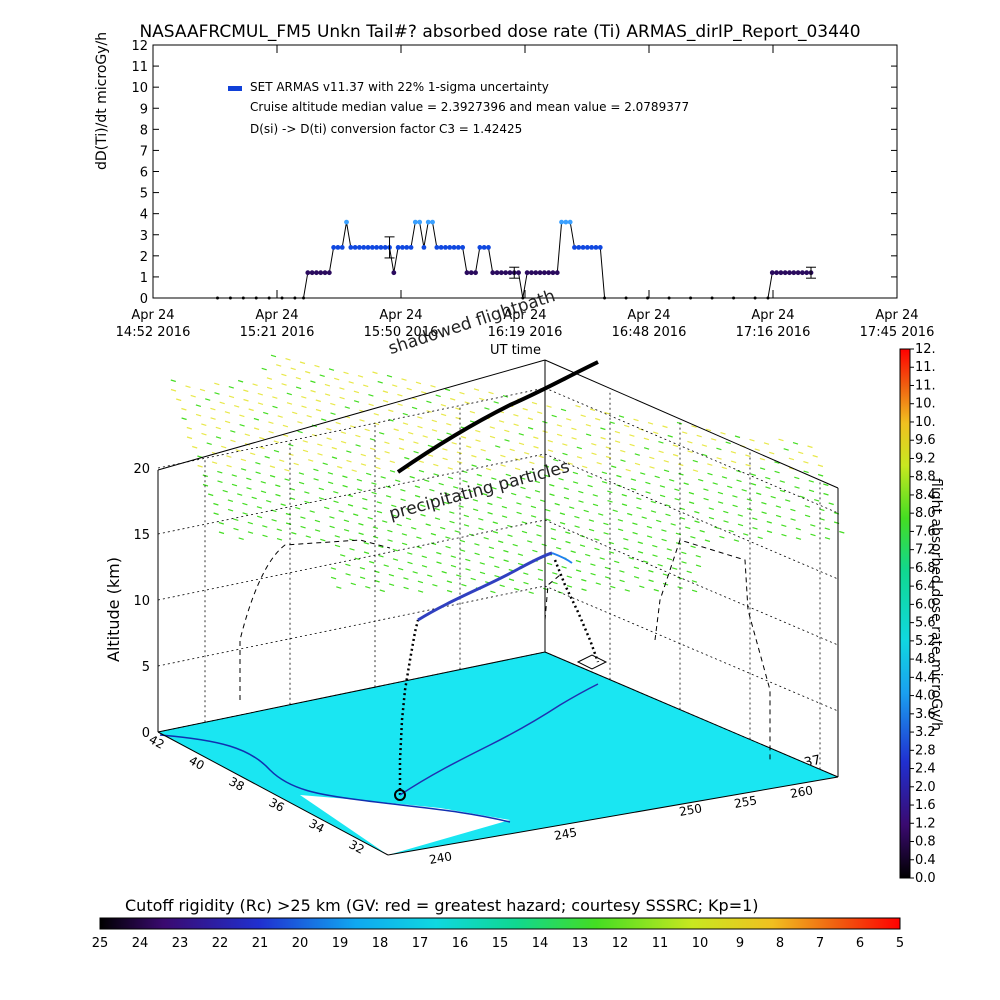  What do you see at coordinates (925, 349) in the screenshot?
I see `colorbar-tick-label: 12.` at bounding box center [925, 349].